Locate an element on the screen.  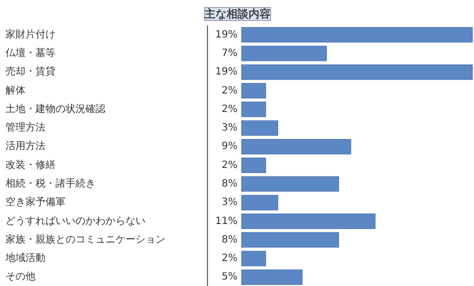
y-tick-label: 空き家予備軍 is located at coordinates (36, 202).